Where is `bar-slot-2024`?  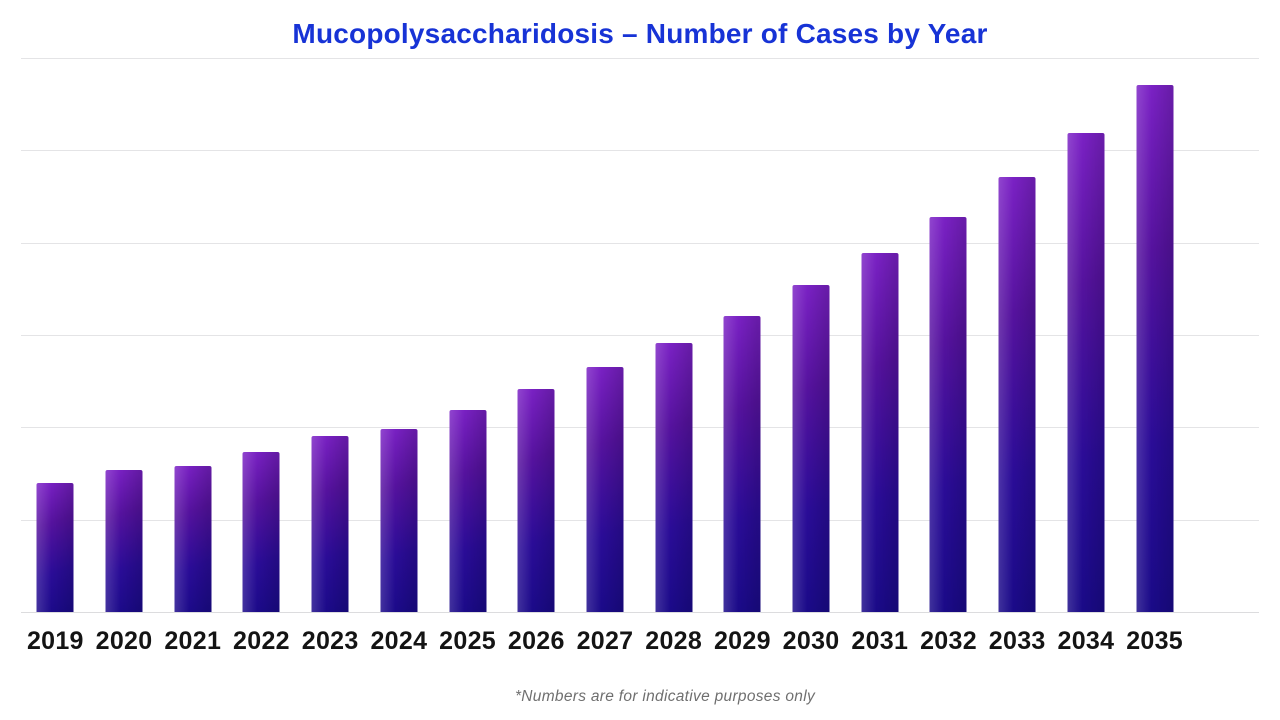
bar-slot-2024 is located at coordinates (399, 335).